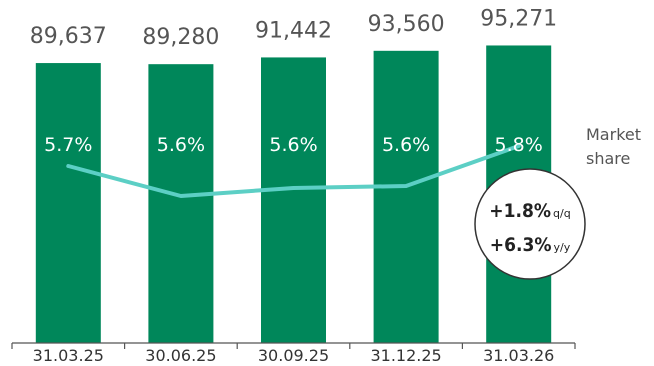  Describe the element at coordinates (519, 145) in the screenshot. I see `market-share-label: 5.8%` at that location.